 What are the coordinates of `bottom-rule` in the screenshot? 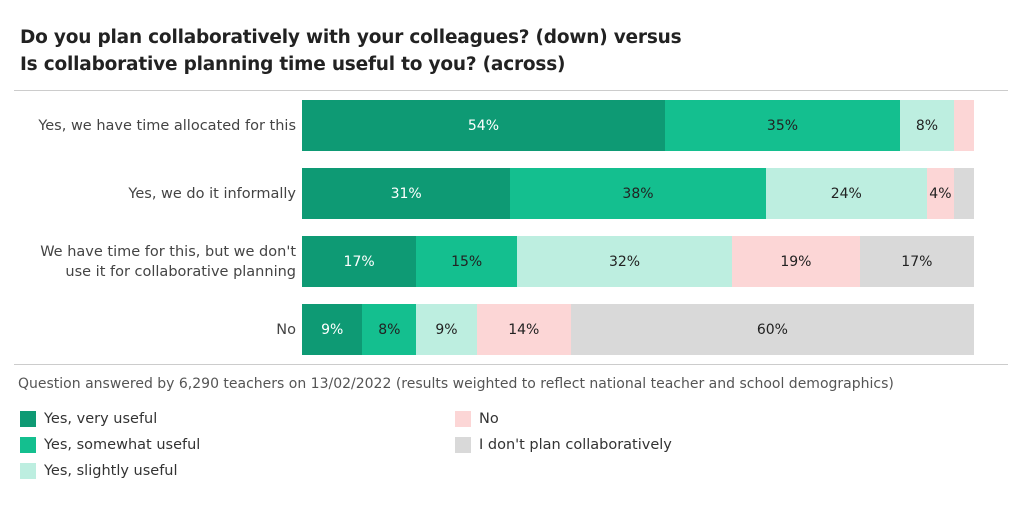 It's located at (511, 364).